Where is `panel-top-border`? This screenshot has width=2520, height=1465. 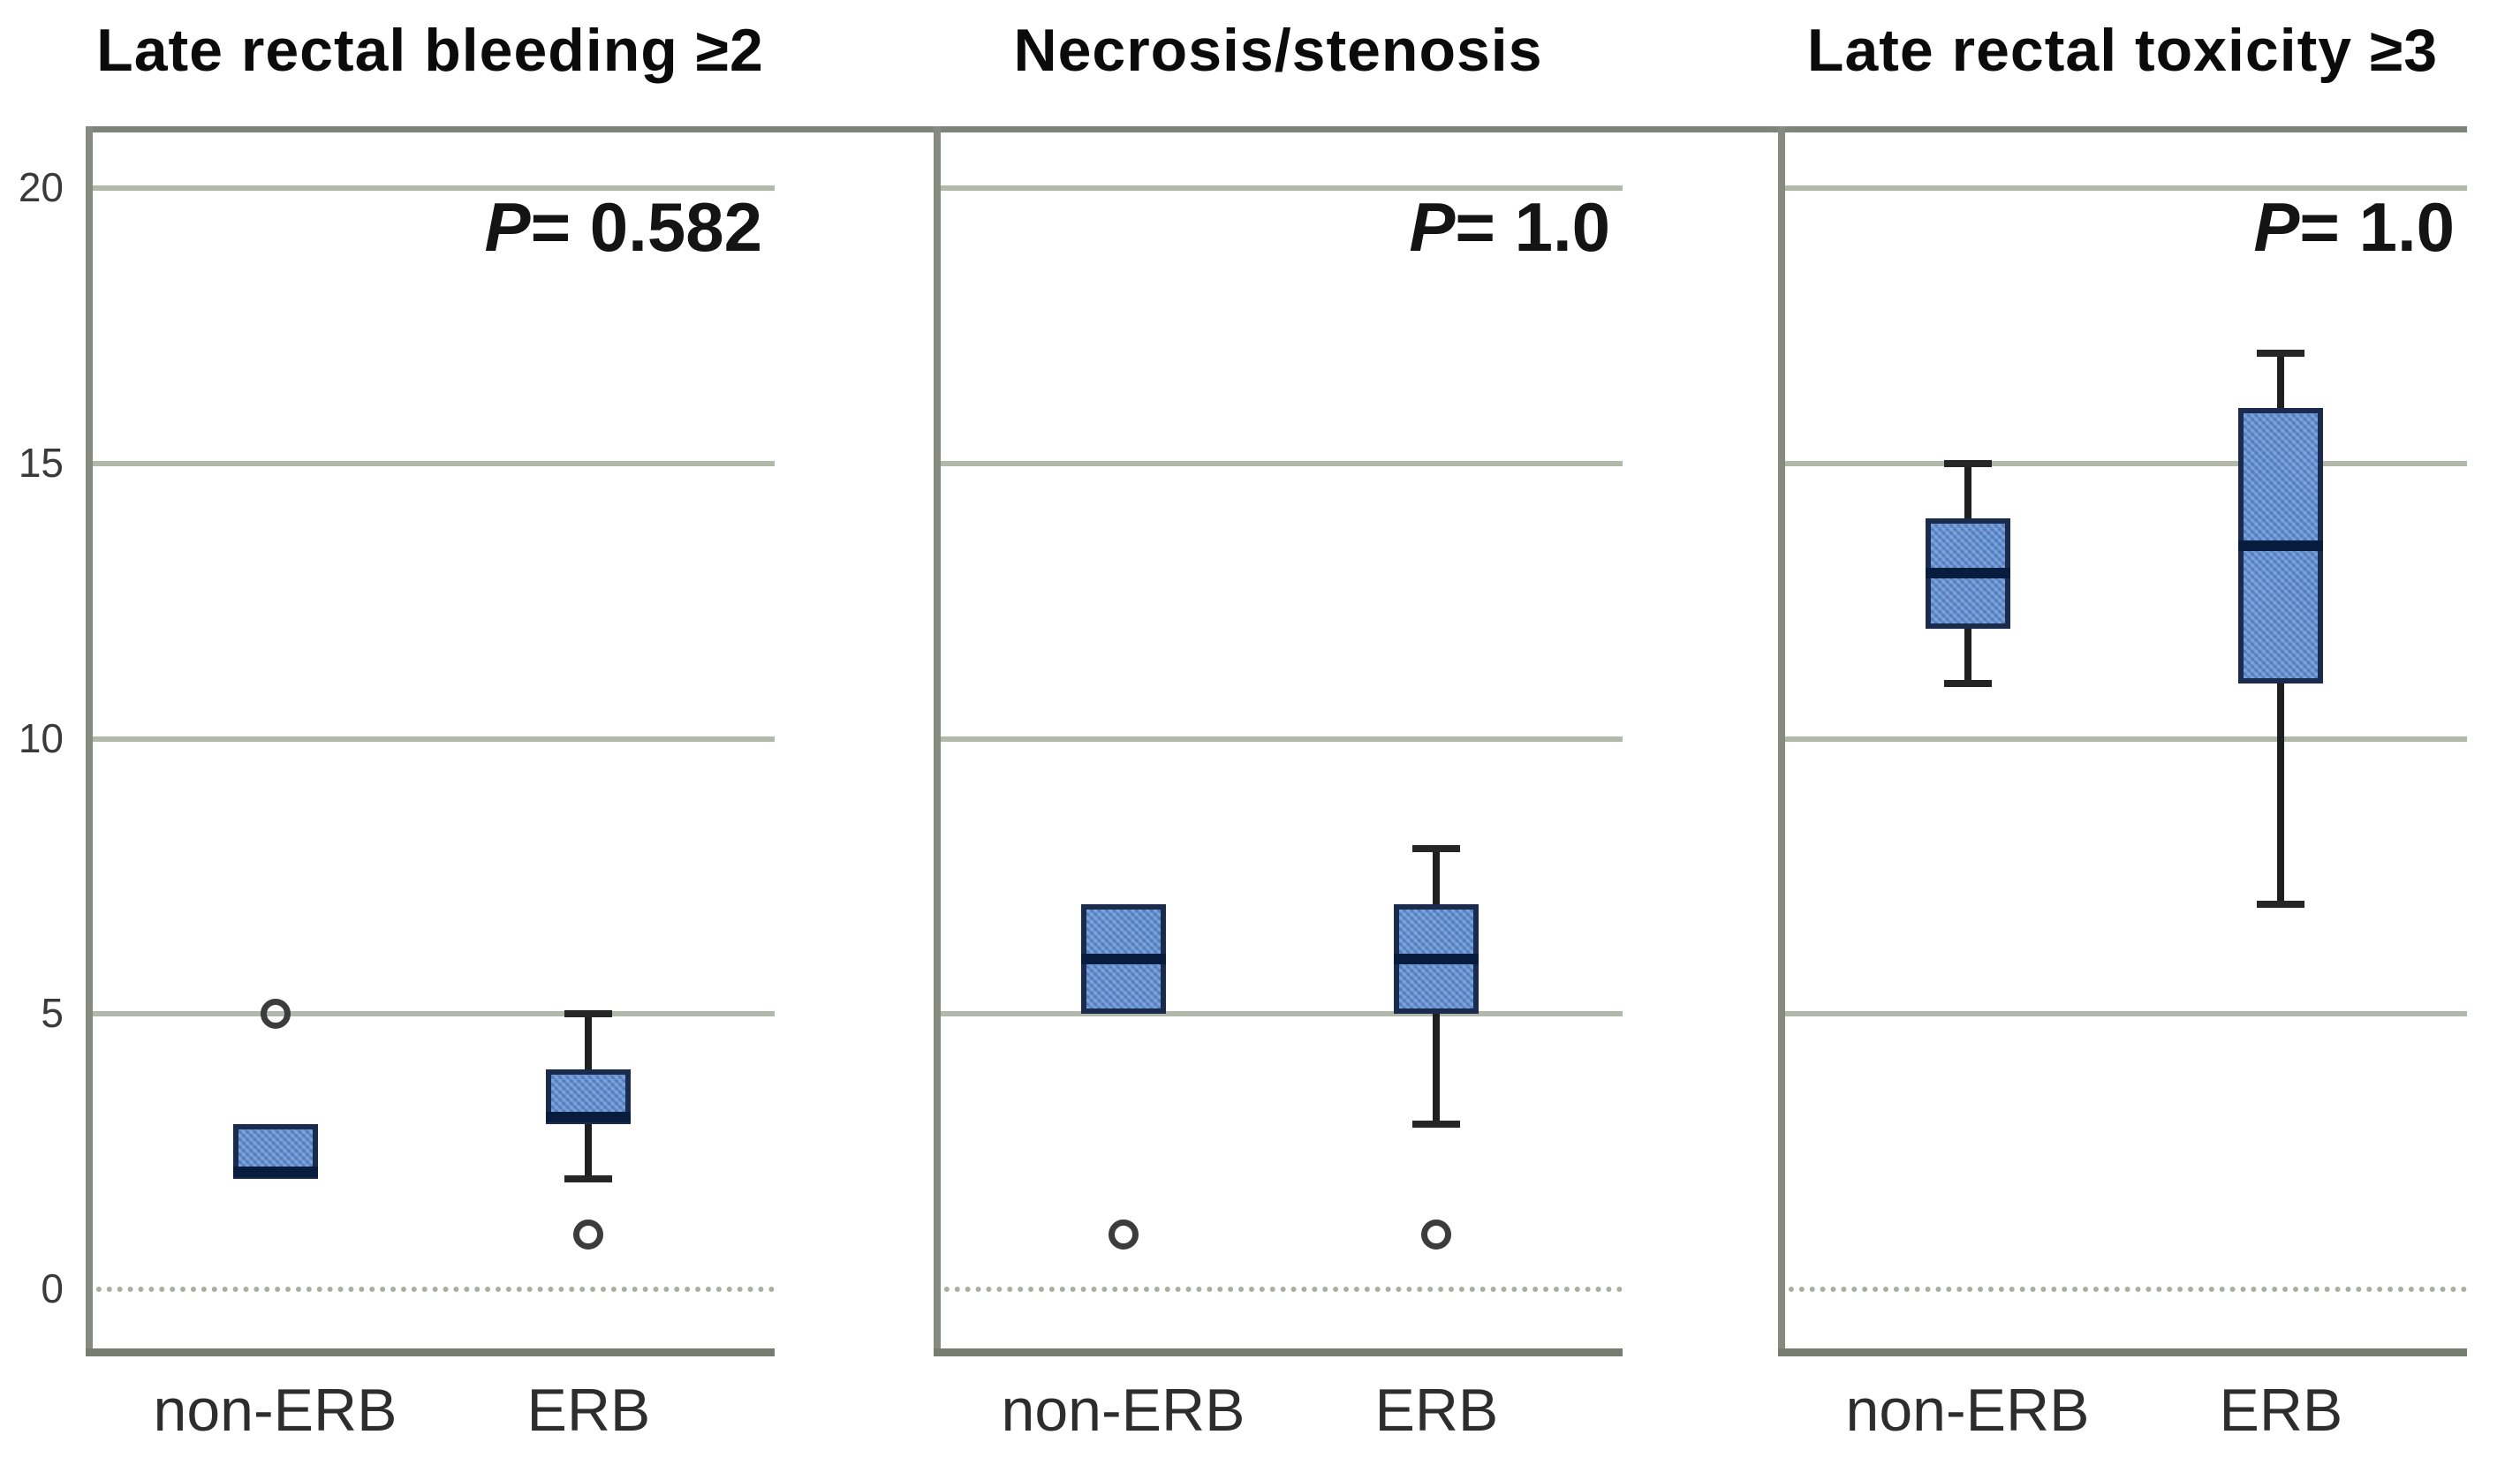 panel-top-border is located at coordinates (1276, 129).